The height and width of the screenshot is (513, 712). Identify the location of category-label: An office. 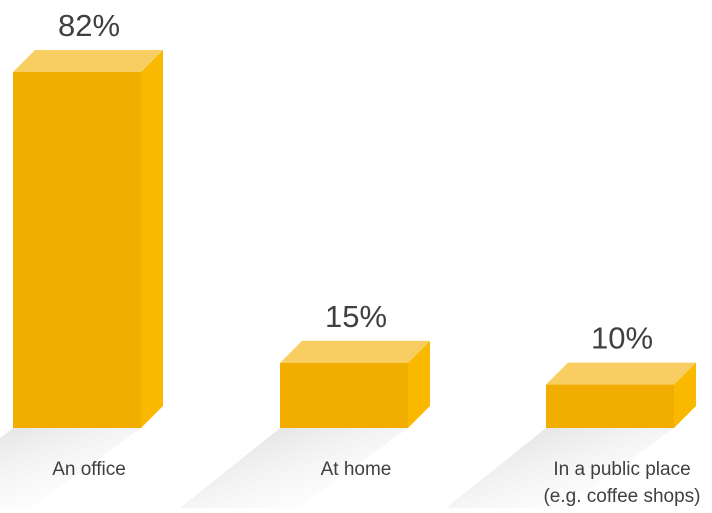
(89, 469).